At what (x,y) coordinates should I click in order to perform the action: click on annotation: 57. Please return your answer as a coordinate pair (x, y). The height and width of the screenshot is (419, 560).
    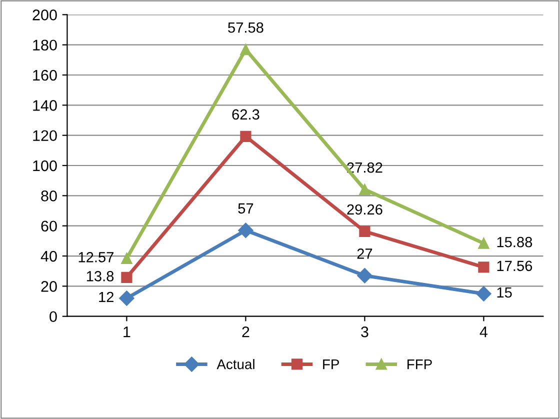
    Looking at the image, I should click on (246, 208).